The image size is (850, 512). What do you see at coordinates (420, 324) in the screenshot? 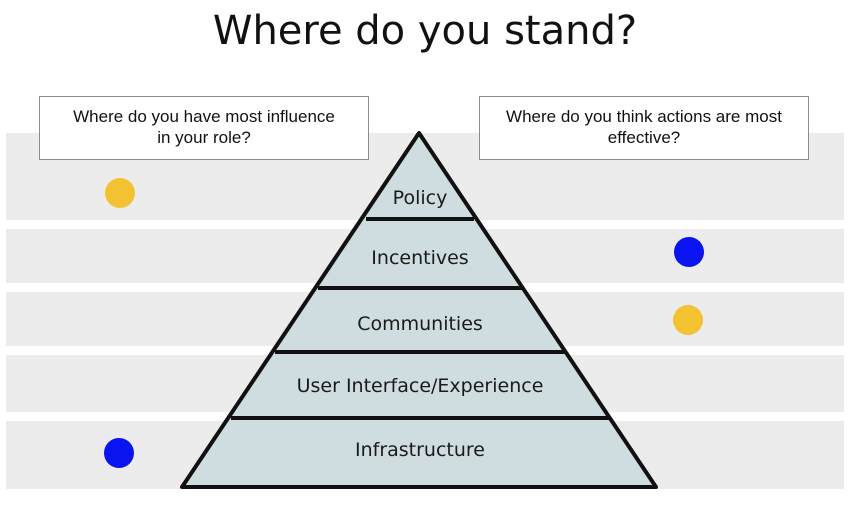
I see `level-label-communities: Communities` at bounding box center [420, 324].